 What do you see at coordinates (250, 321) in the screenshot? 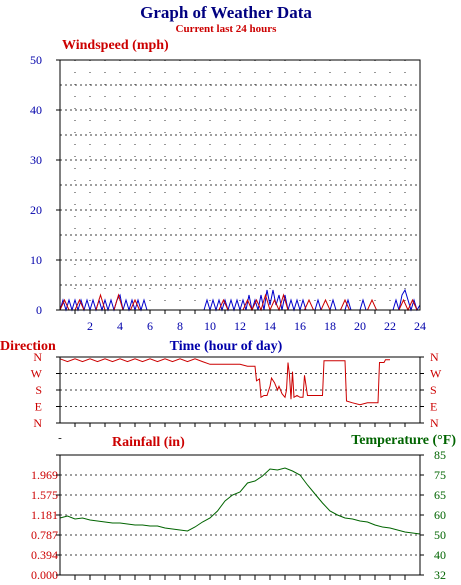
I see `windspeed-x-ticks: 2 4 6 8 10 12 14 16 18 20 22 24` at bounding box center [250, 321].